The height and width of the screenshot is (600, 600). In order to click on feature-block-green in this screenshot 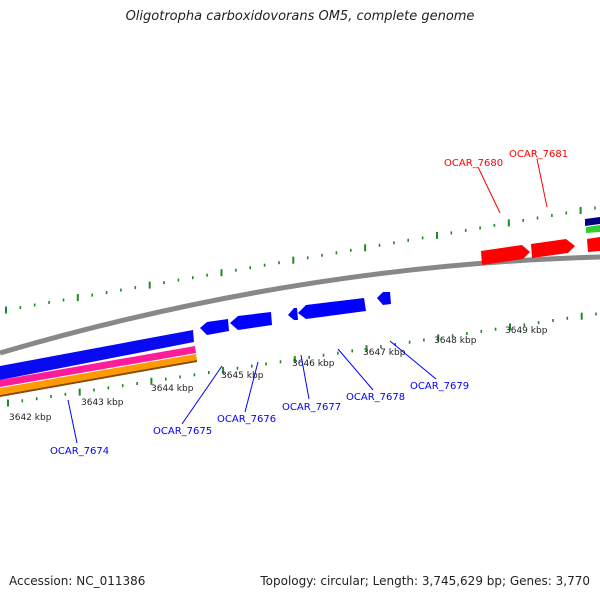, I will do `click(593, 229)`.